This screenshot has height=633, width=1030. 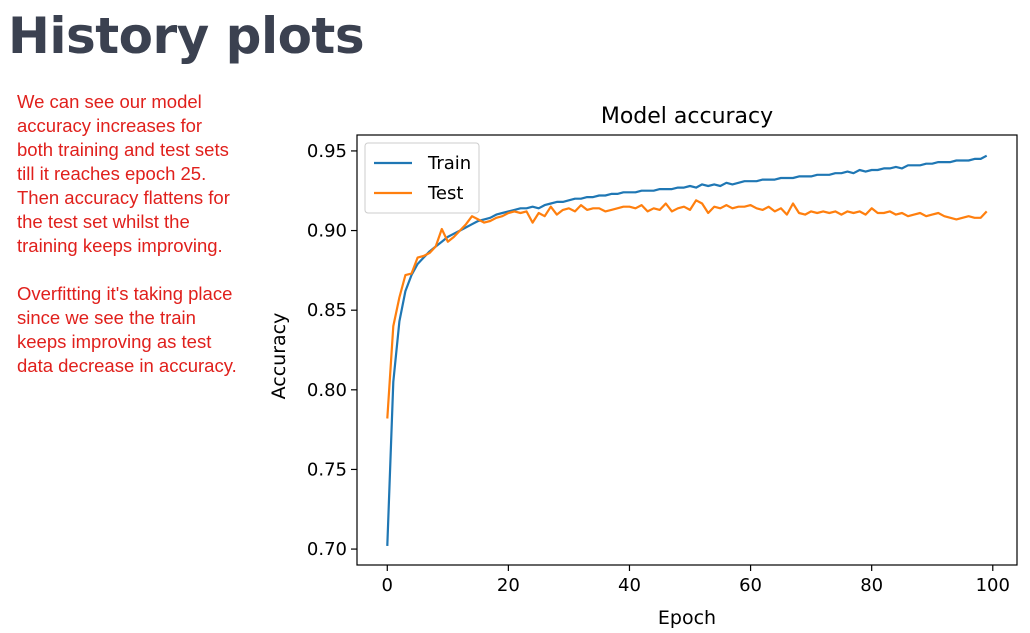 I want to click on y-tick-label: 0.70, so click(x=327, y=549).